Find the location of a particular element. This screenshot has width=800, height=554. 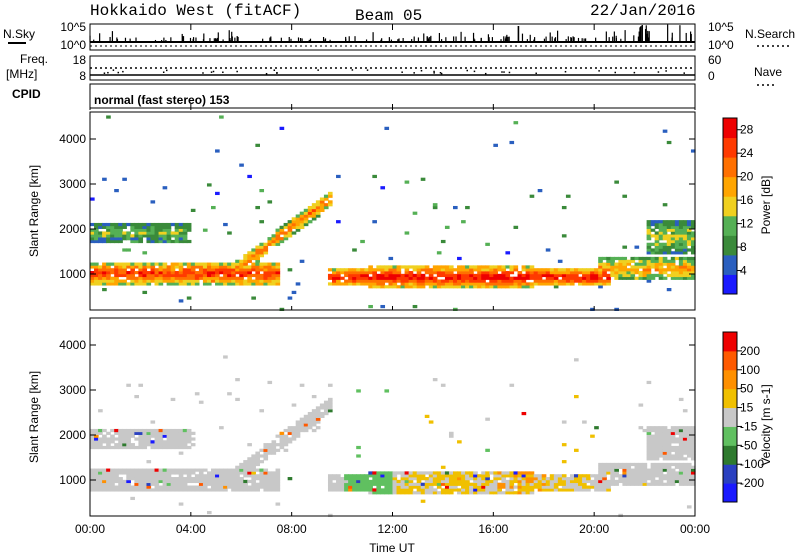

colorbar-swatch is located at coordinates (730, 186).